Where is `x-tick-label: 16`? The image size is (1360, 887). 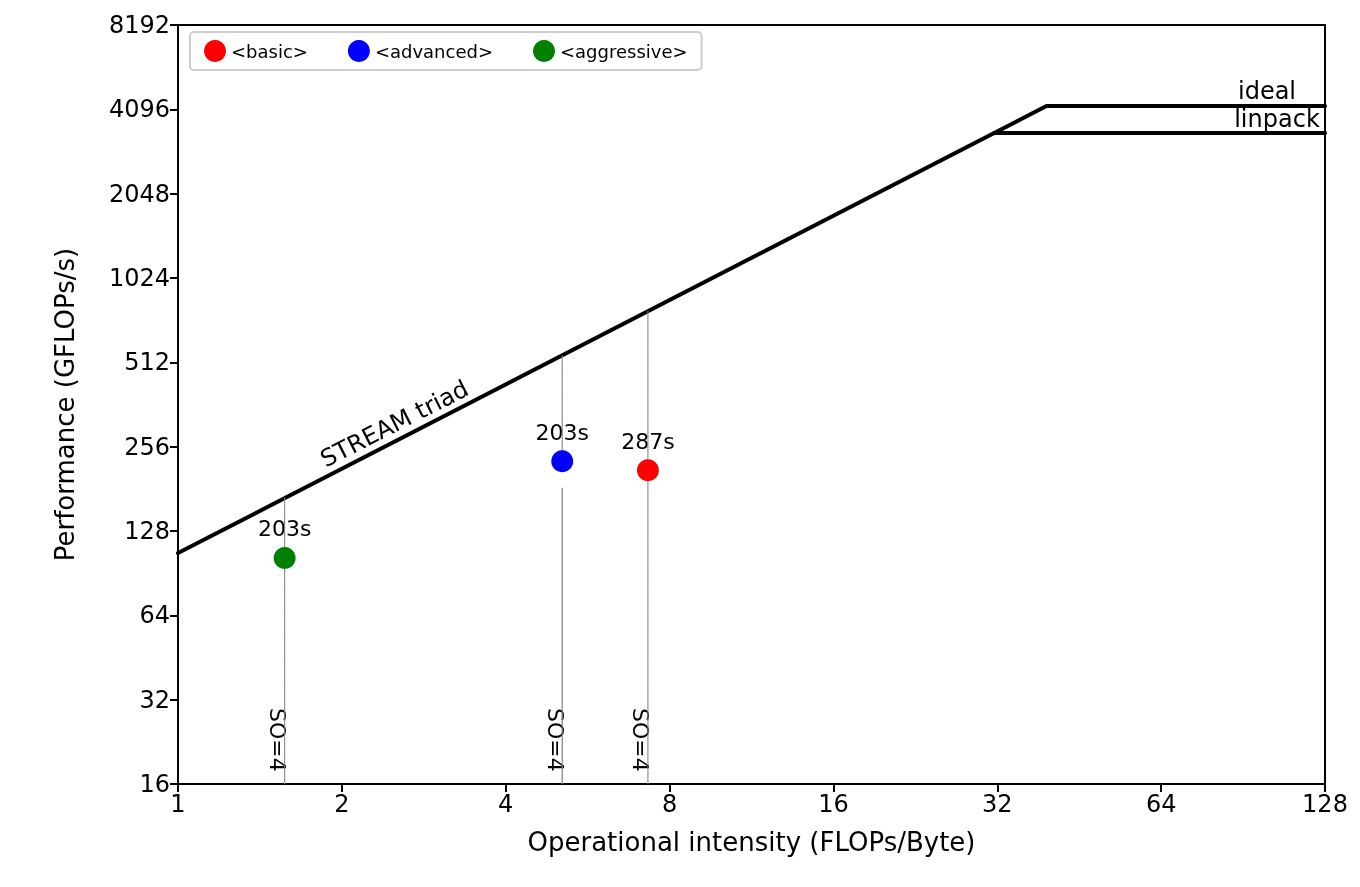 x-tick-label: 16 is located at coordinates (833, 804).